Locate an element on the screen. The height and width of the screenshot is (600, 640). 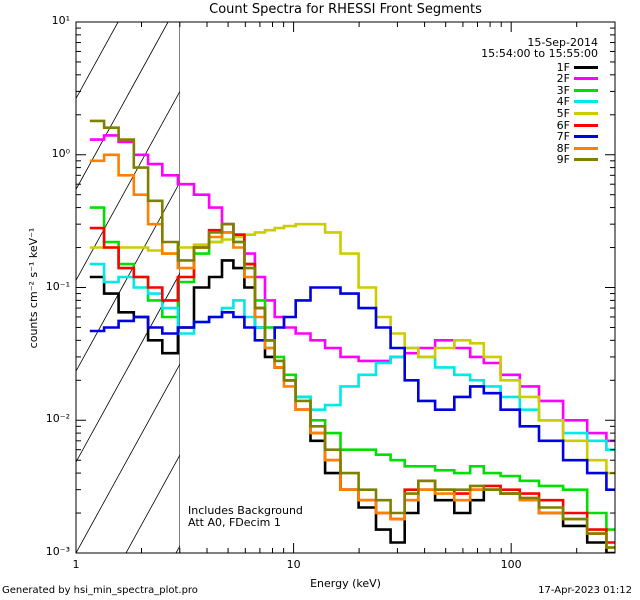
y-tick-label: 10⁻² is located at coordinates (57, 419).